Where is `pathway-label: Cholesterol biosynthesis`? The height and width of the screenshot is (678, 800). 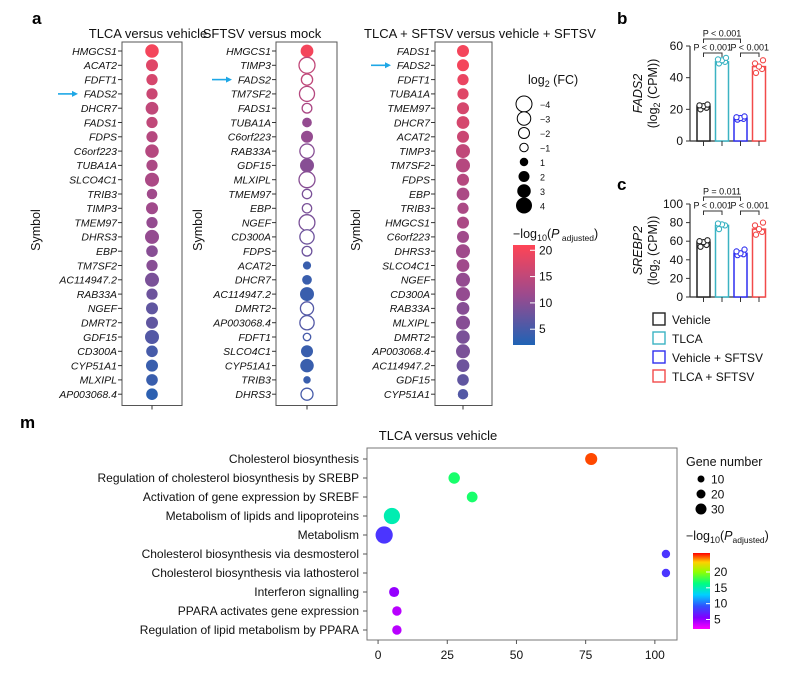
pathway-label: Cholesterol biosynthesis is located at coordinates (294, 459).